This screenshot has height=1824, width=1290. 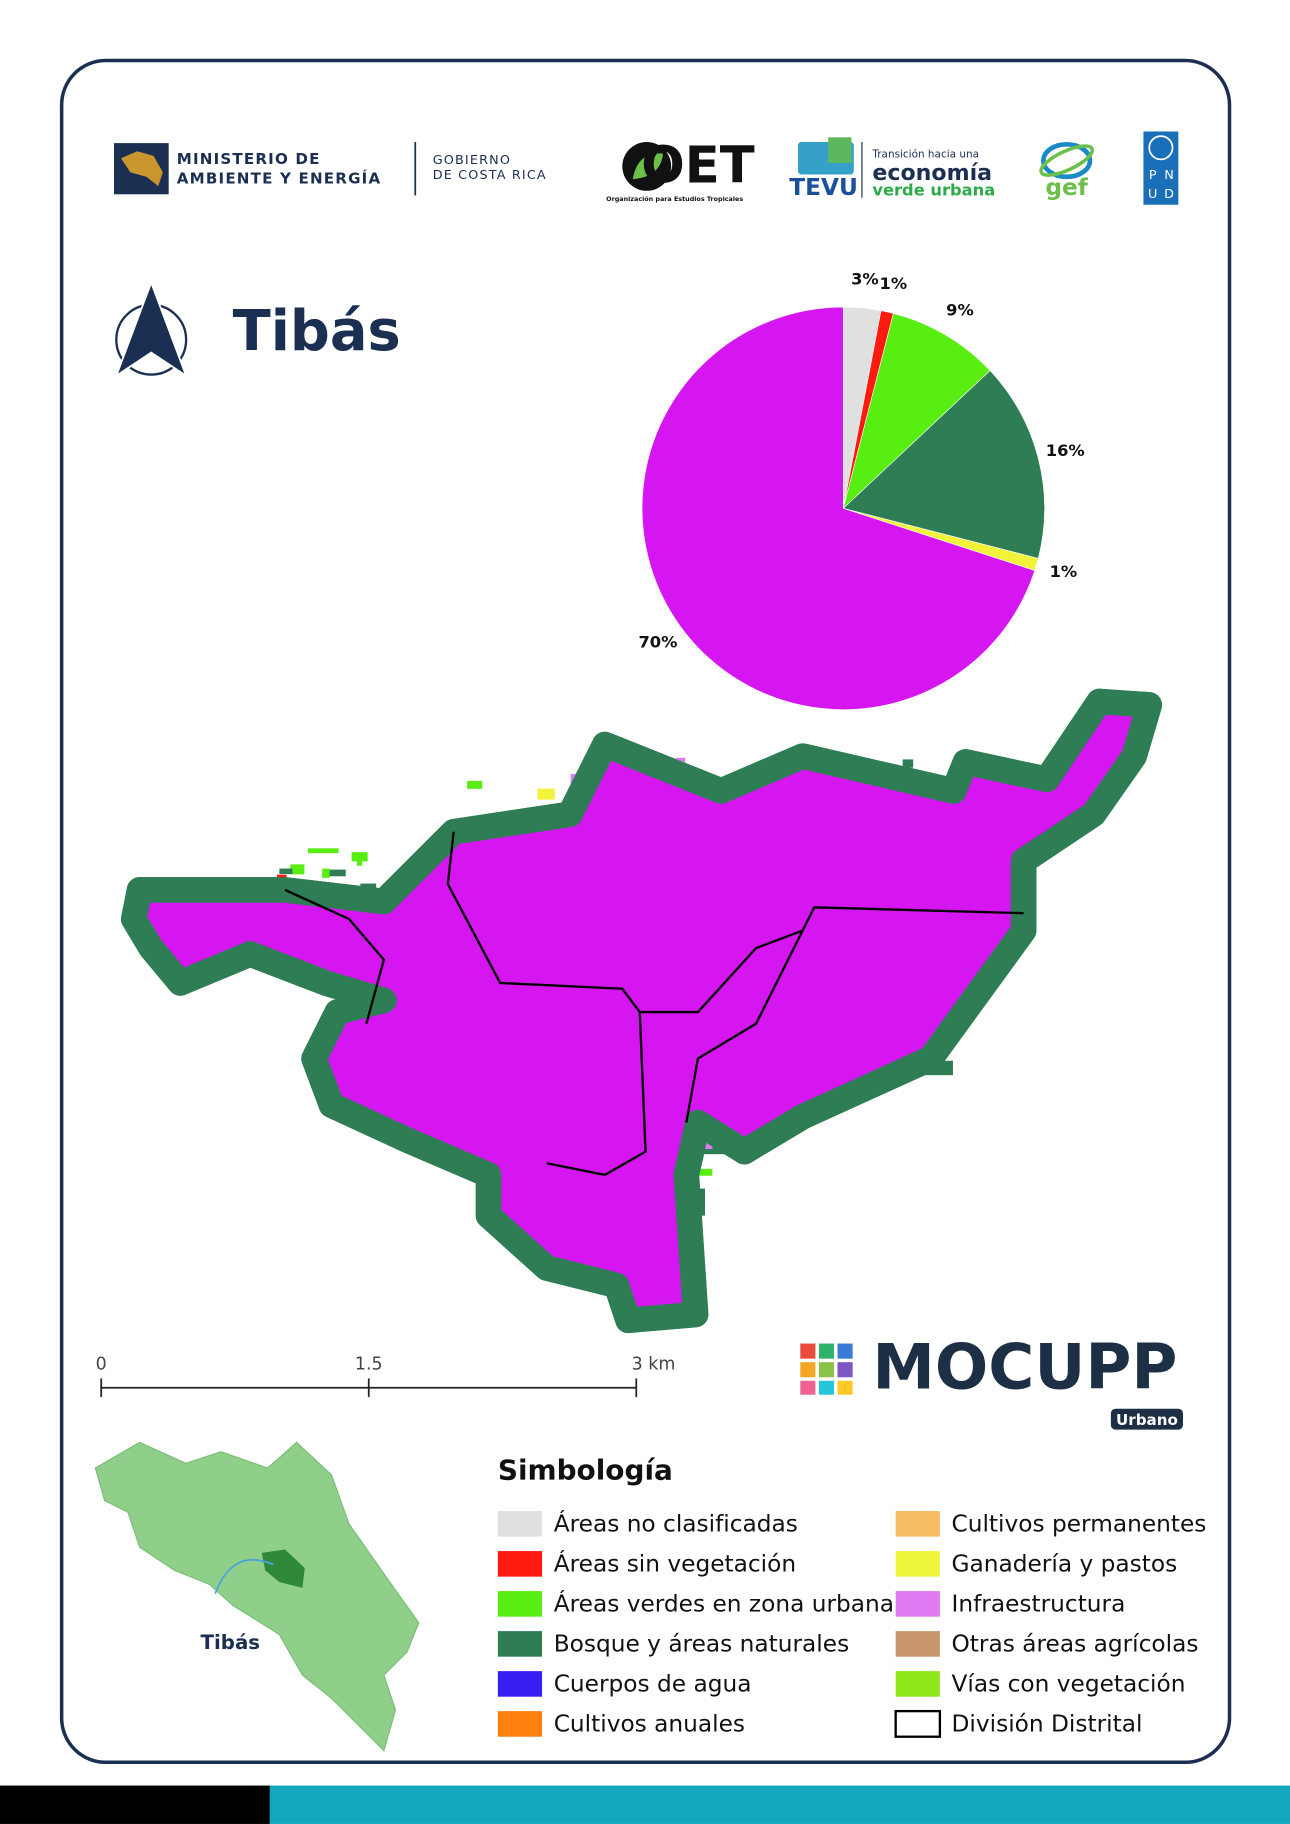 I want to click on north-arrow, so click(x=151, y=329).